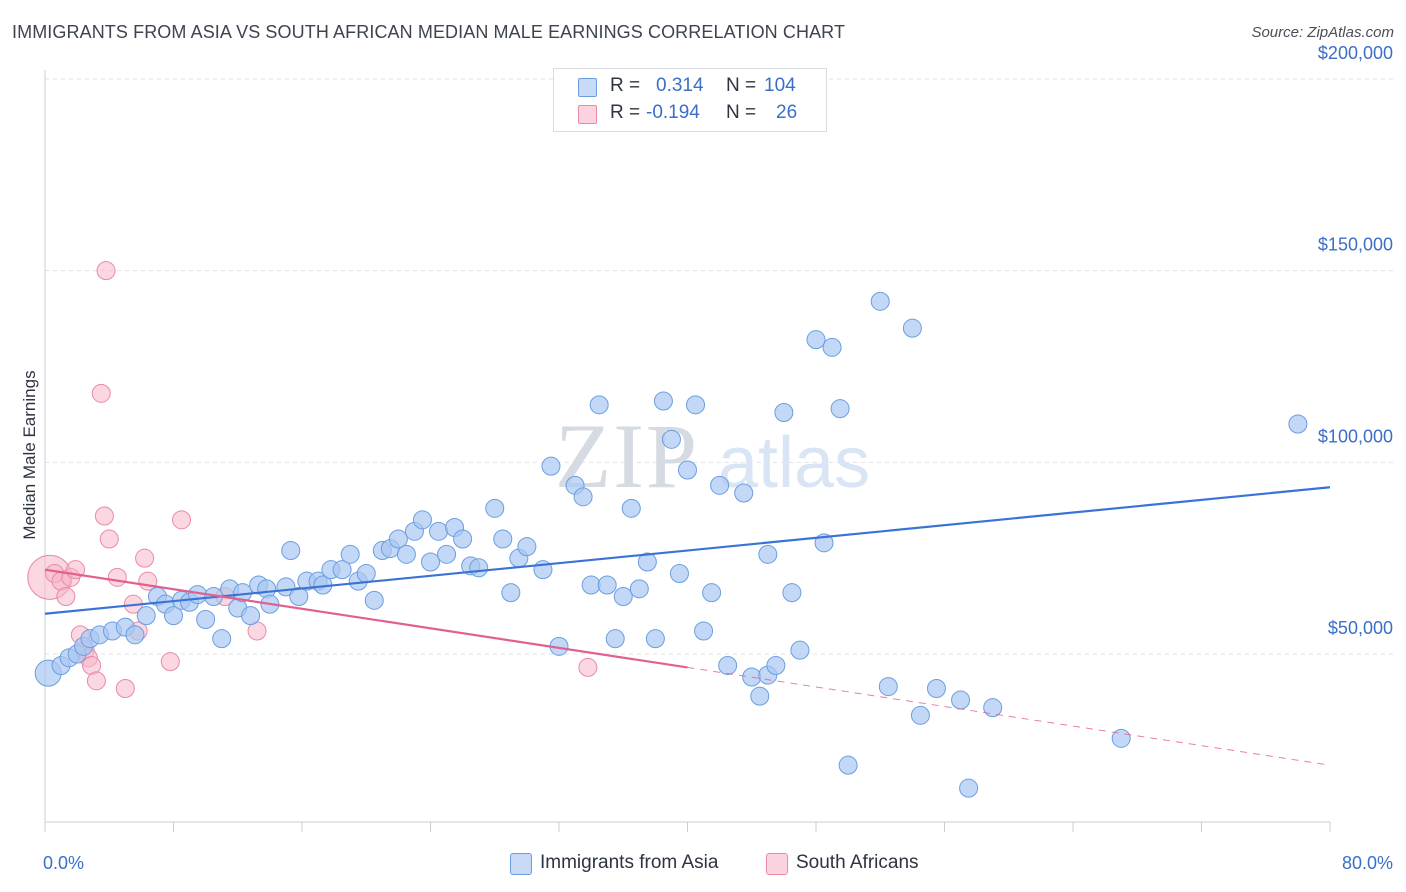  Describe the element at coordinates (1360, 628) in the screenshot. I see `y-tick-label: $50,000` at that location.